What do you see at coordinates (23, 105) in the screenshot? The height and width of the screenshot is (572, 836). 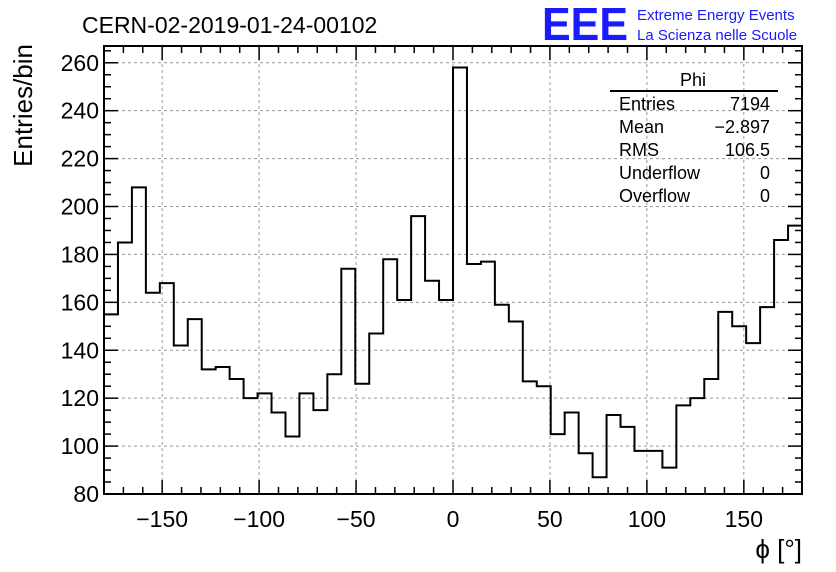 I see `y-axis-label: Entries/bin` at bounding box center [23, 105].